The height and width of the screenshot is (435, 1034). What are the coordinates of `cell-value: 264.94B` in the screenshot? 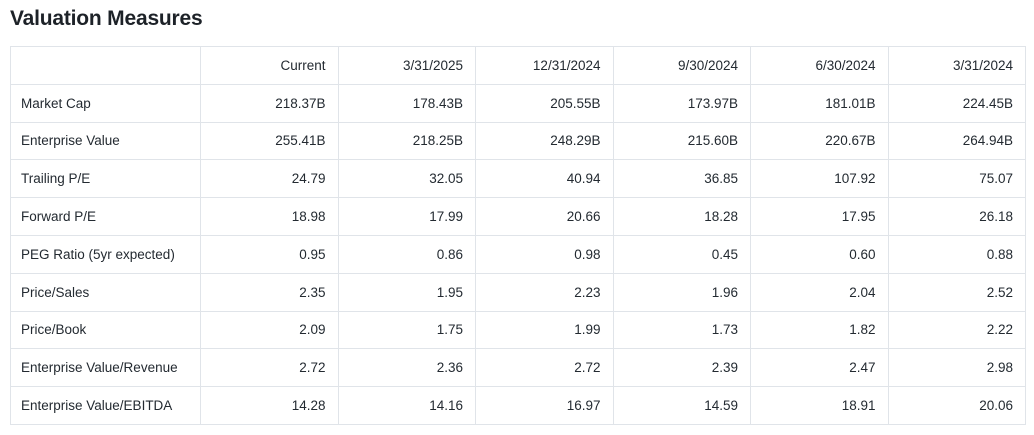 It's located at (956, 141).